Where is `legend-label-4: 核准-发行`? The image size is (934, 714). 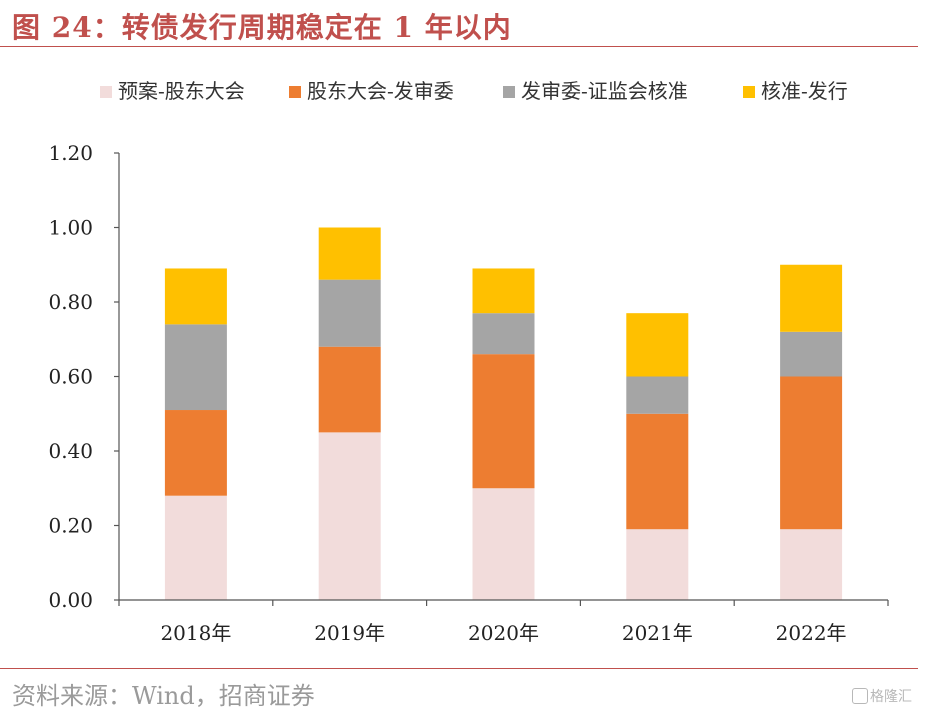 legend-label-4: 核准-发行 is located at coordinates (804, 91).